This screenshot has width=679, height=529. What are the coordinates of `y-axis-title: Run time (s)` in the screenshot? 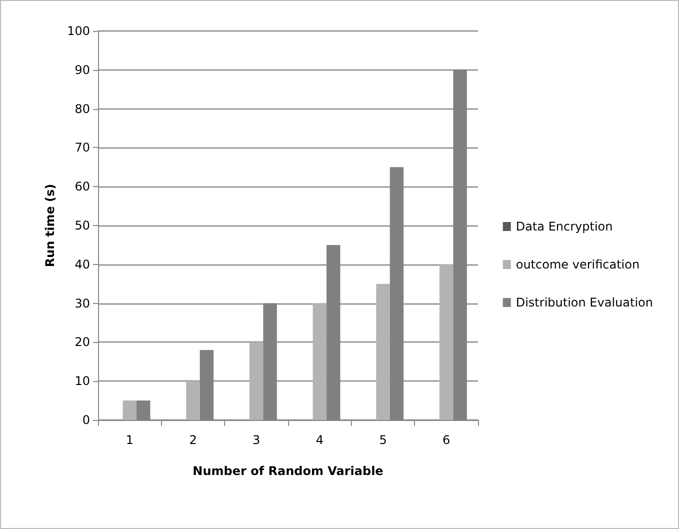 It's located at (50, 226).